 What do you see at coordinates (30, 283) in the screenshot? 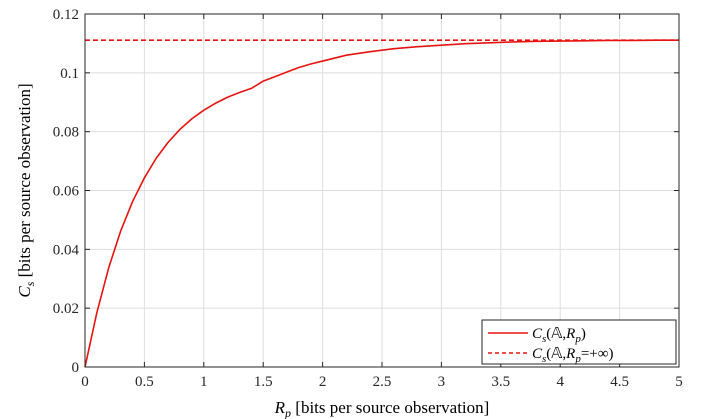
I see `y-axis-symbol-subscript: s` at bounding box center [30, 283].